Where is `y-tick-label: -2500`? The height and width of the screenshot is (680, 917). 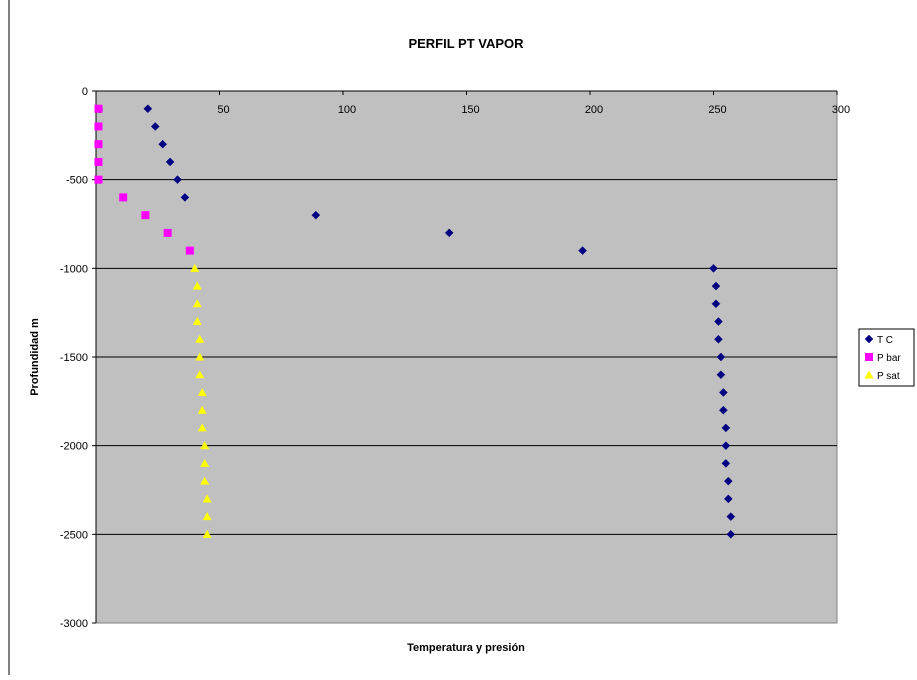 y-tick-label: -2500 is located at coordinates (74, 535).